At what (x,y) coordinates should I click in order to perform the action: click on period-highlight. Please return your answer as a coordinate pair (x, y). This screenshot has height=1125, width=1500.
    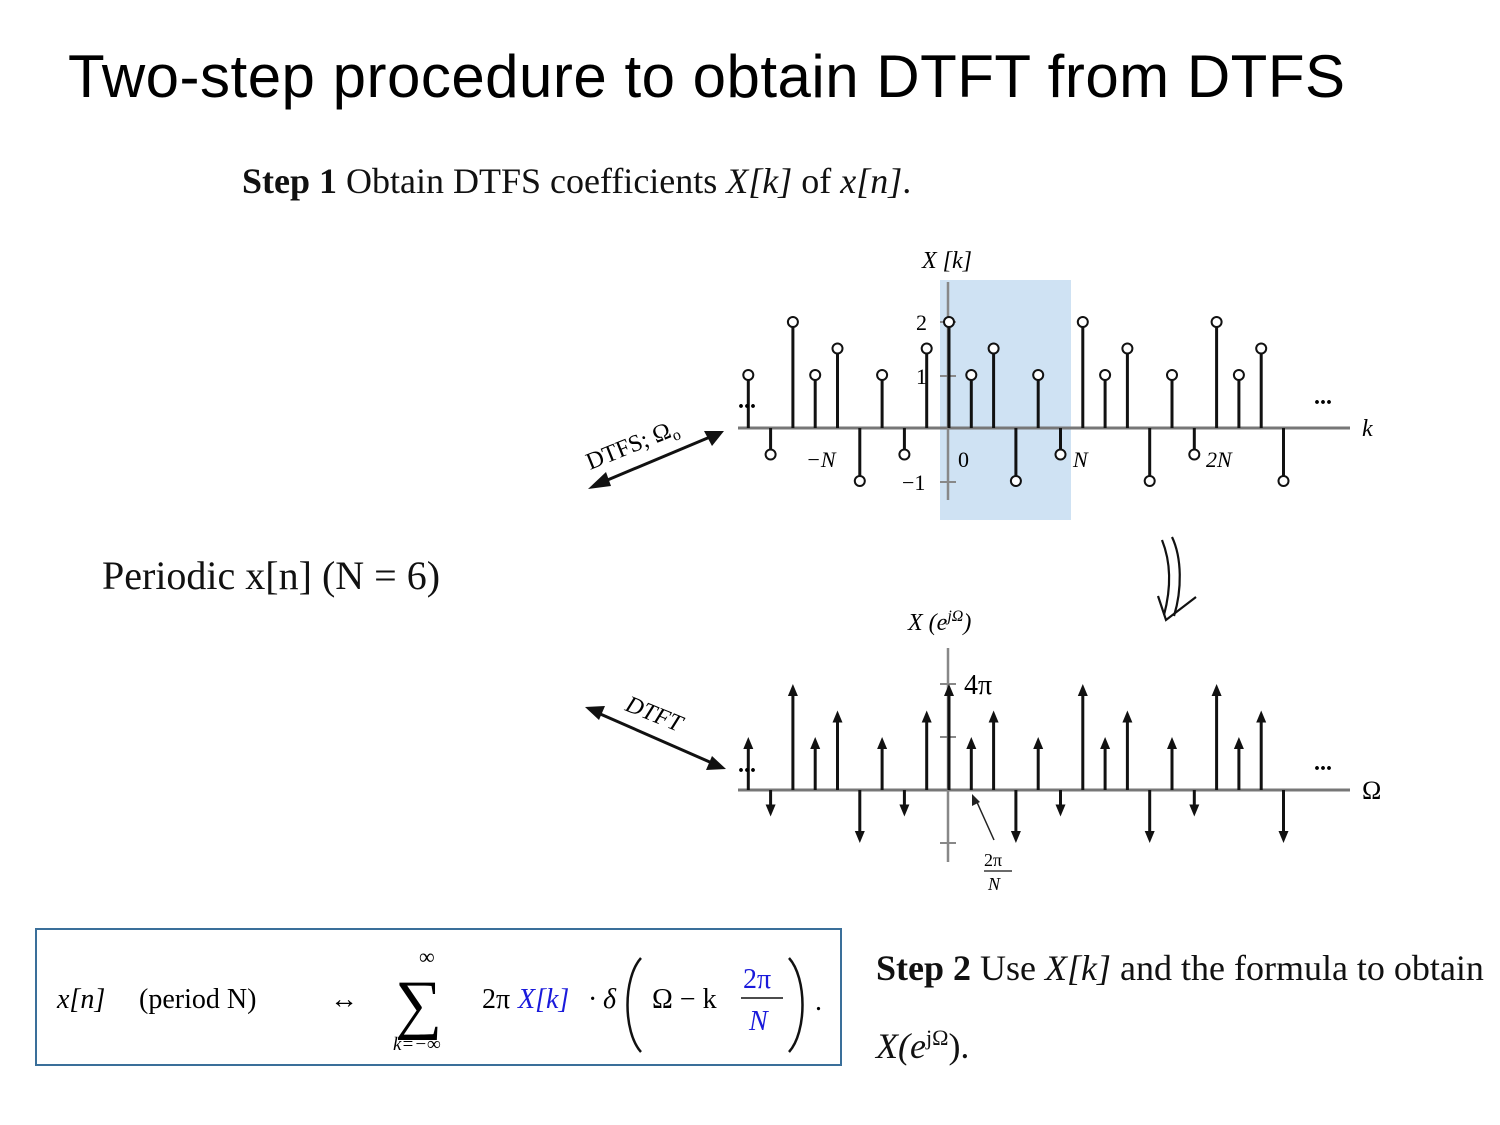
    Looking at the image, I should click on (1005, 400).